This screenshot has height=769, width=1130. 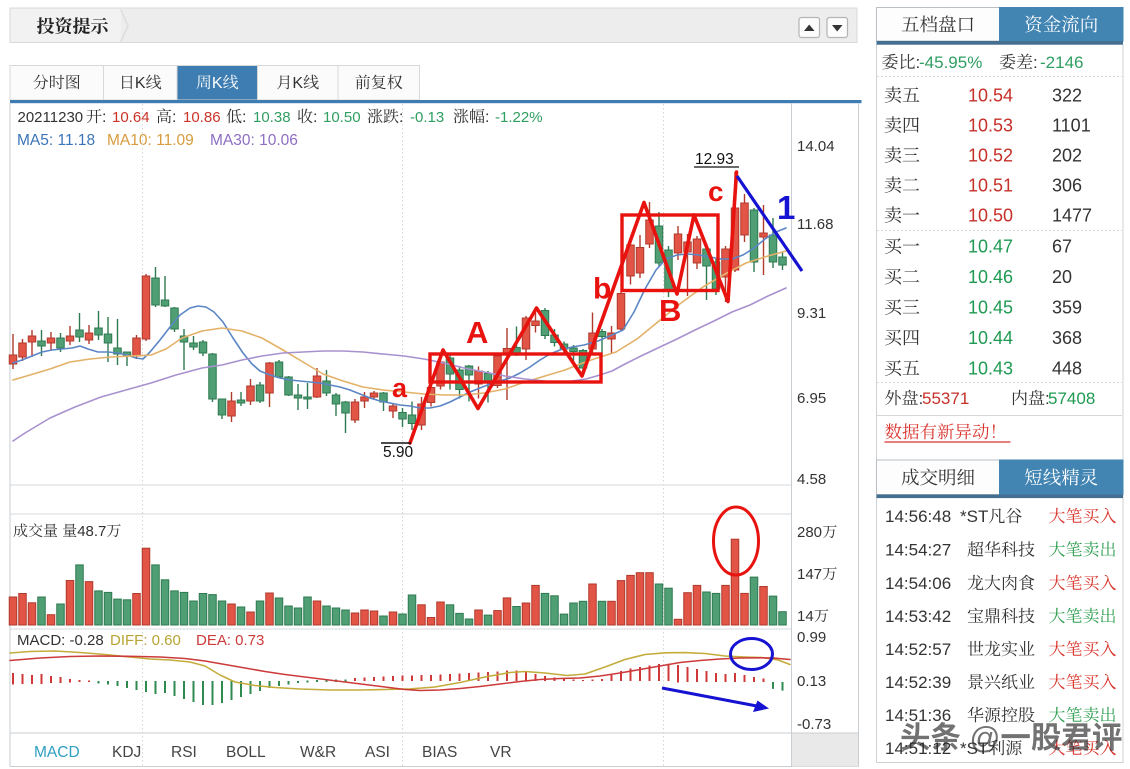 I want to click on svg-text: 202, so click(x=1067, y=156).